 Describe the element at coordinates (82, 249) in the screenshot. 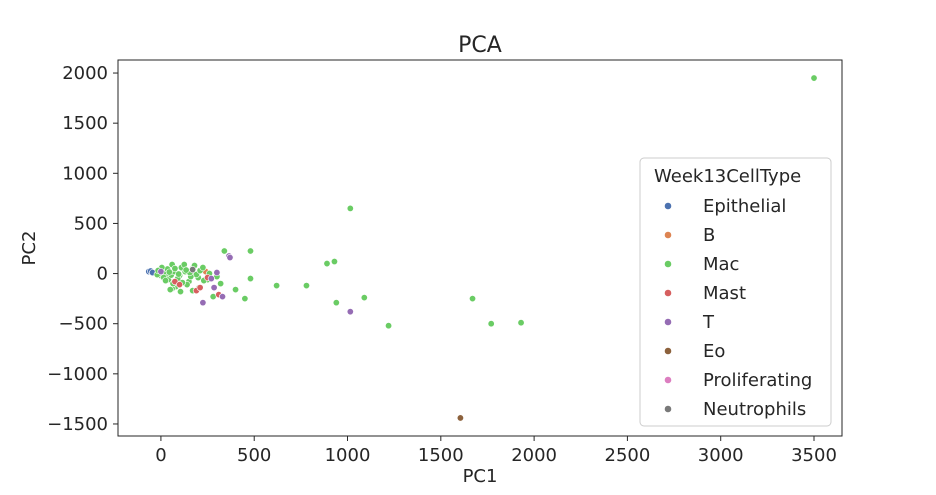

I see `y-axis-ticks: −1500 −1000 −500 0 500 1000 1500 2000` at that location.